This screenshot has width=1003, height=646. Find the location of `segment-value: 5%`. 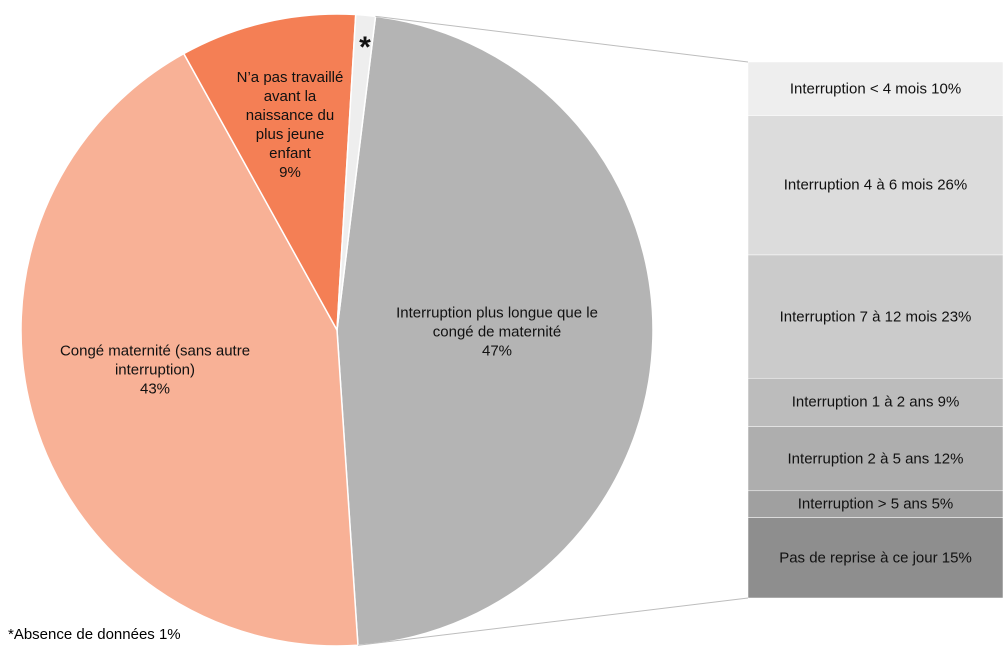

segment-value: 5% is located at coordinates (942, 504).